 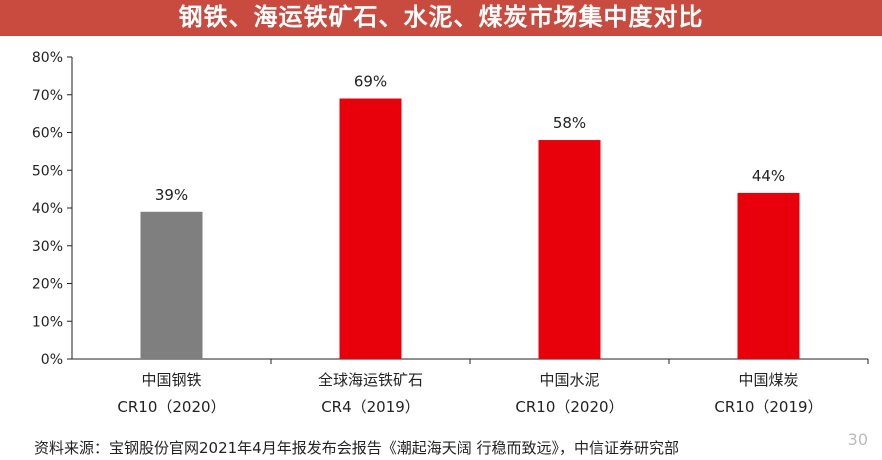 I want to click on x-tick-label: CR4（2019）, so click(x=370, y=407).